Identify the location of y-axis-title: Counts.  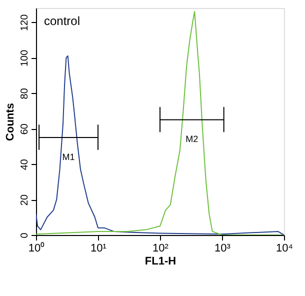
(10, 122).